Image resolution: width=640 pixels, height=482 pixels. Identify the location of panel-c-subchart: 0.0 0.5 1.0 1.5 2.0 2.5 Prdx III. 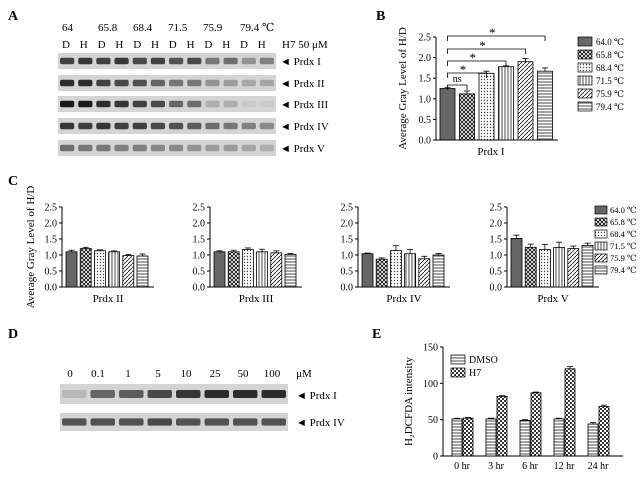
(247, 254).